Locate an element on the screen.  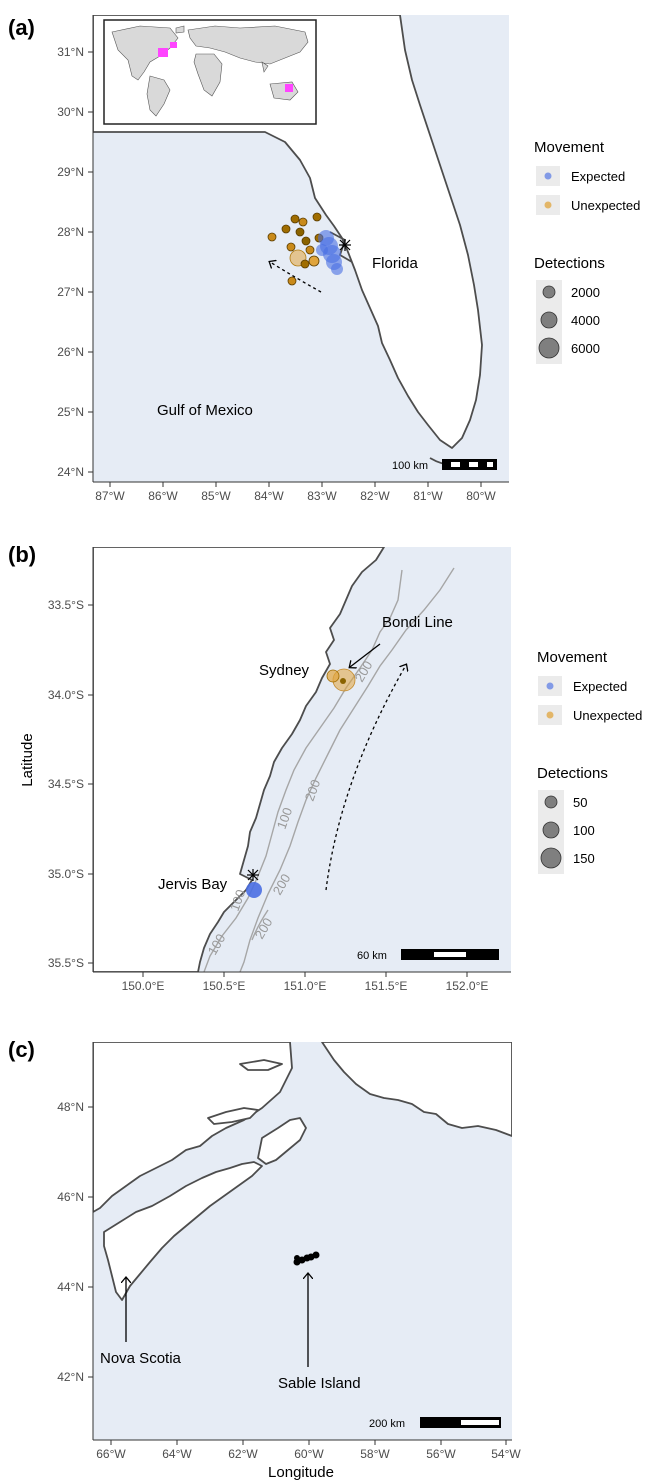
tick-label: 33.5°S is located at coordinates (66, 605).